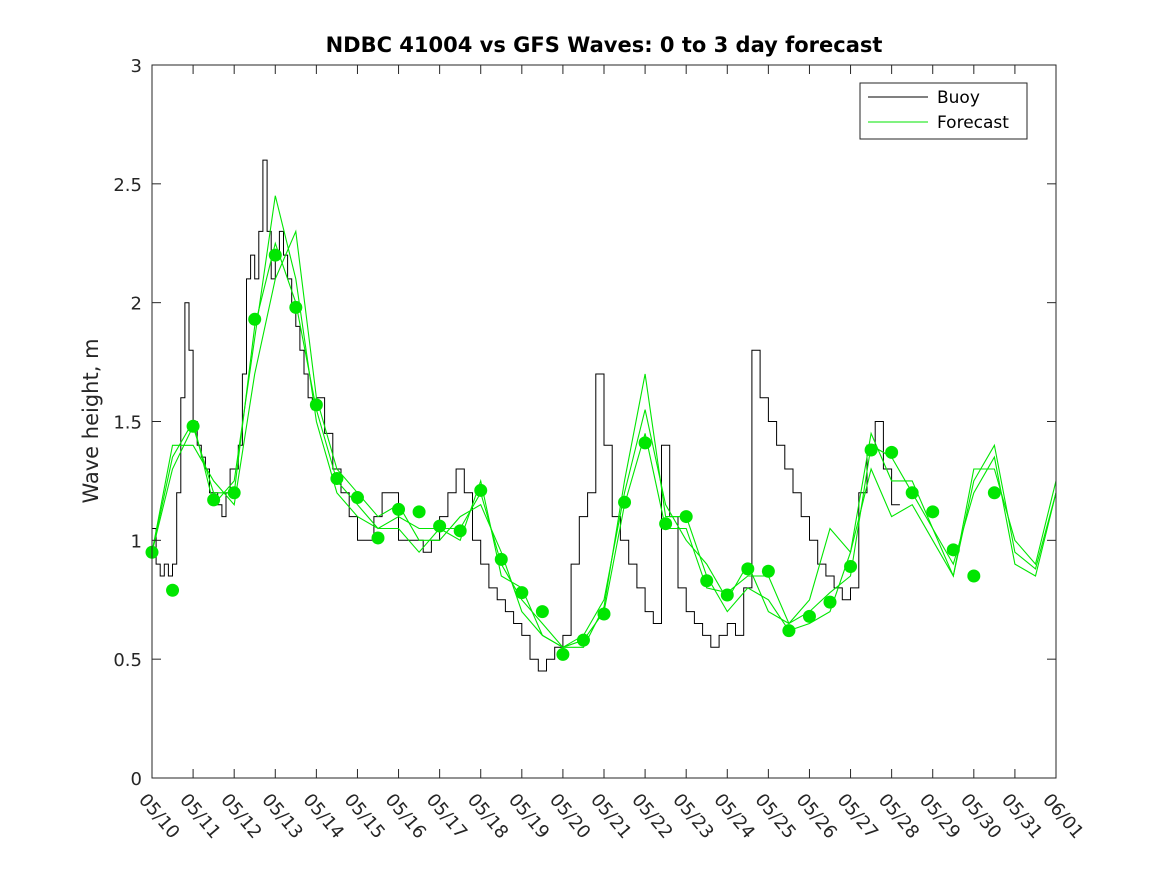 This screenshot has height=875, width=1167. What do you see at coordinates (364, 816) in the screenshot?
I see `x-tick-label: 05/15` at bounding box center [364, 816].